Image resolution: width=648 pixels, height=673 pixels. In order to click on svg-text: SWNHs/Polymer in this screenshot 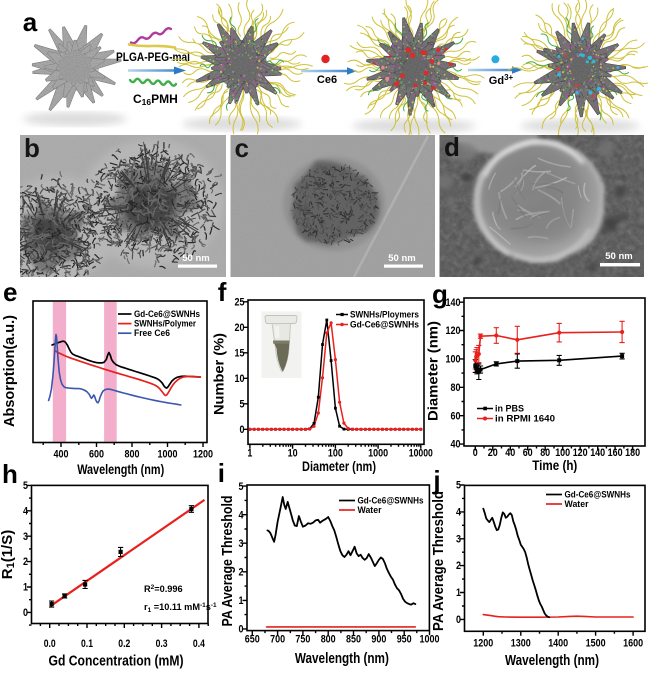, I will do `click(165, 324)`.